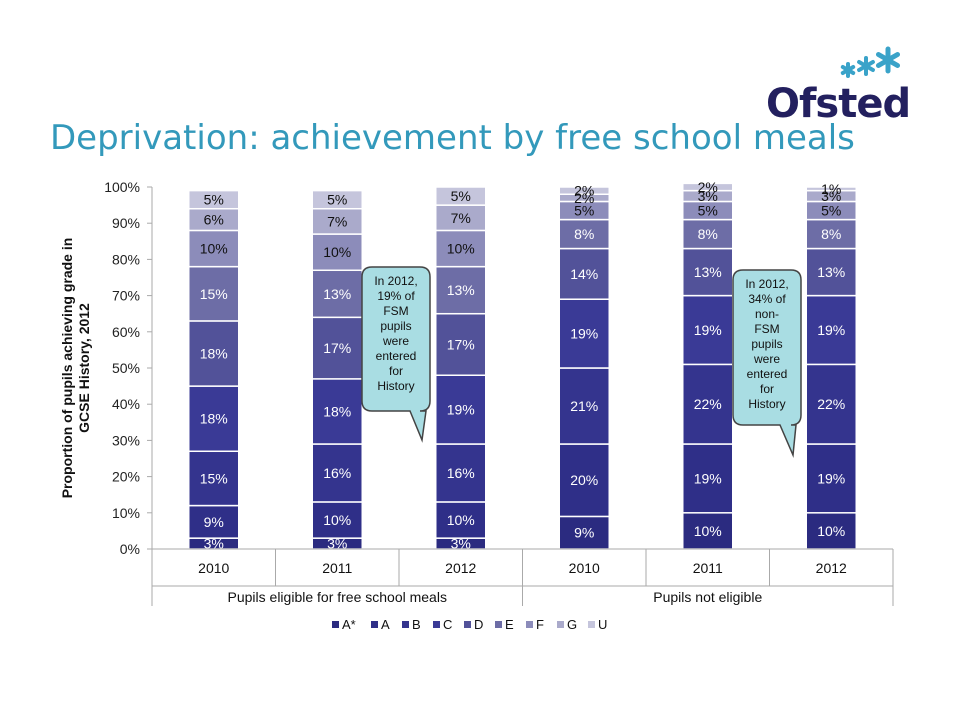  I want to click on logo-stars-icon, so click(870, 62).